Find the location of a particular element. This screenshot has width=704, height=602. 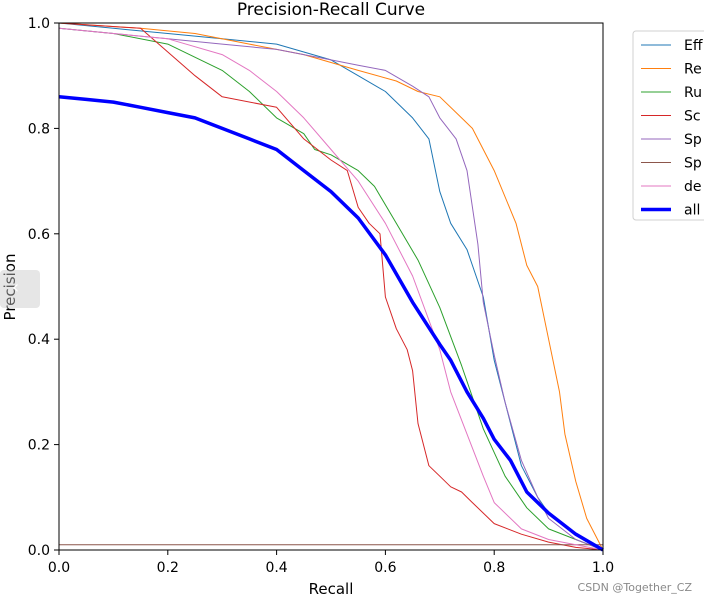

x-axis-label: Recall is located at coordinates (331, 589).